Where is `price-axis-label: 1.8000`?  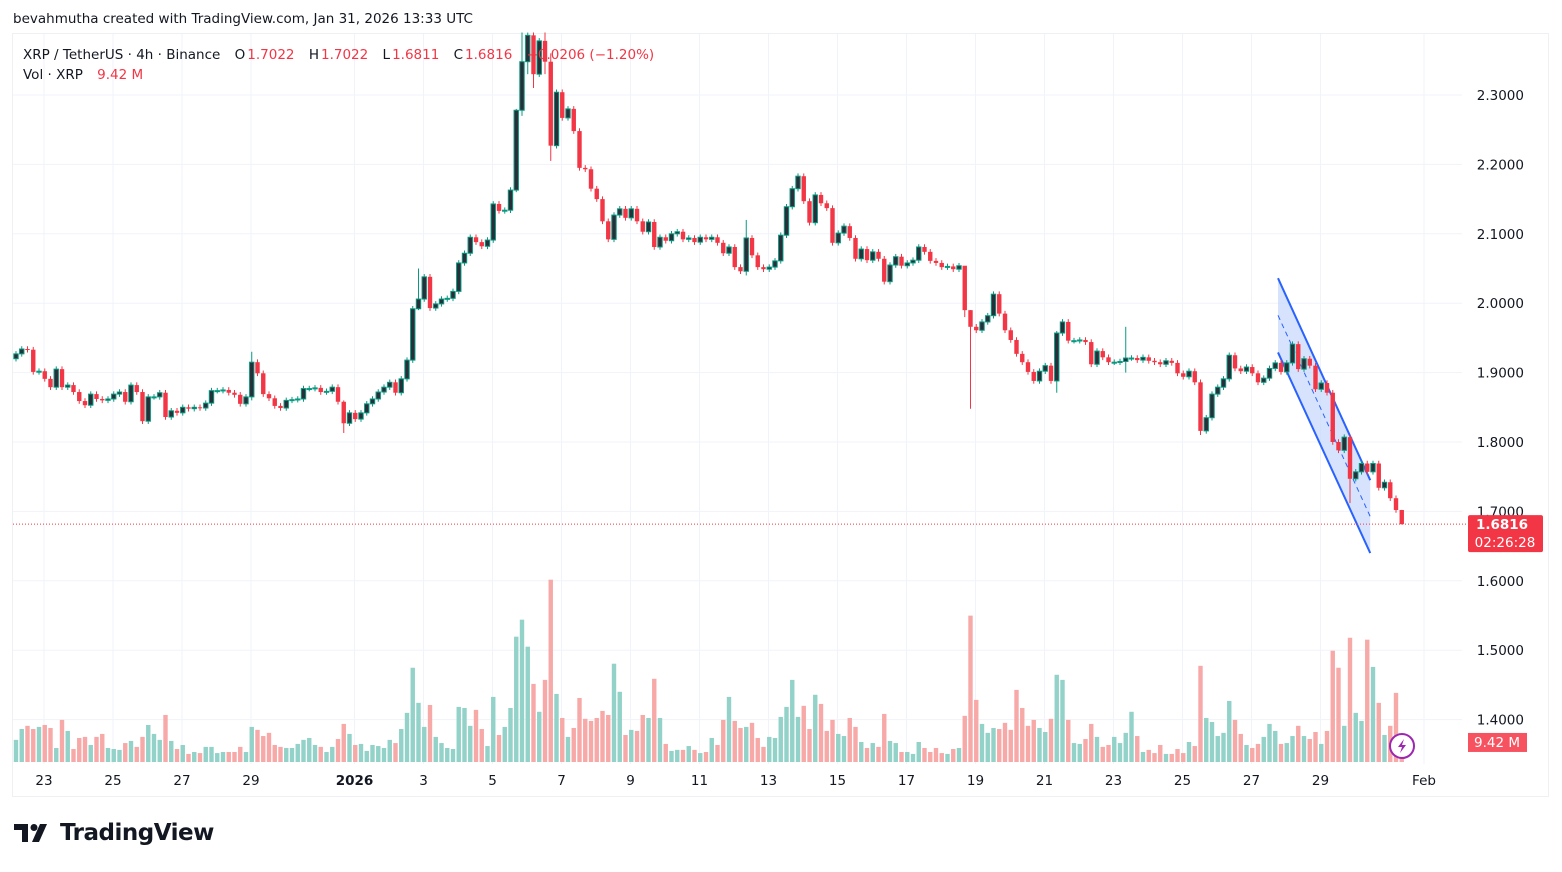 price-axis-label: 1.8000 is located at coordinates (1500, 443).